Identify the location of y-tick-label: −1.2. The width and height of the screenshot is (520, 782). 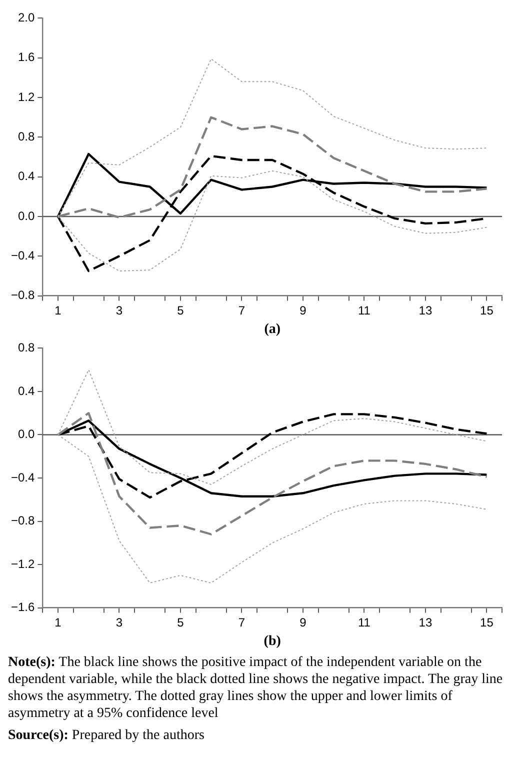
(22, 563).